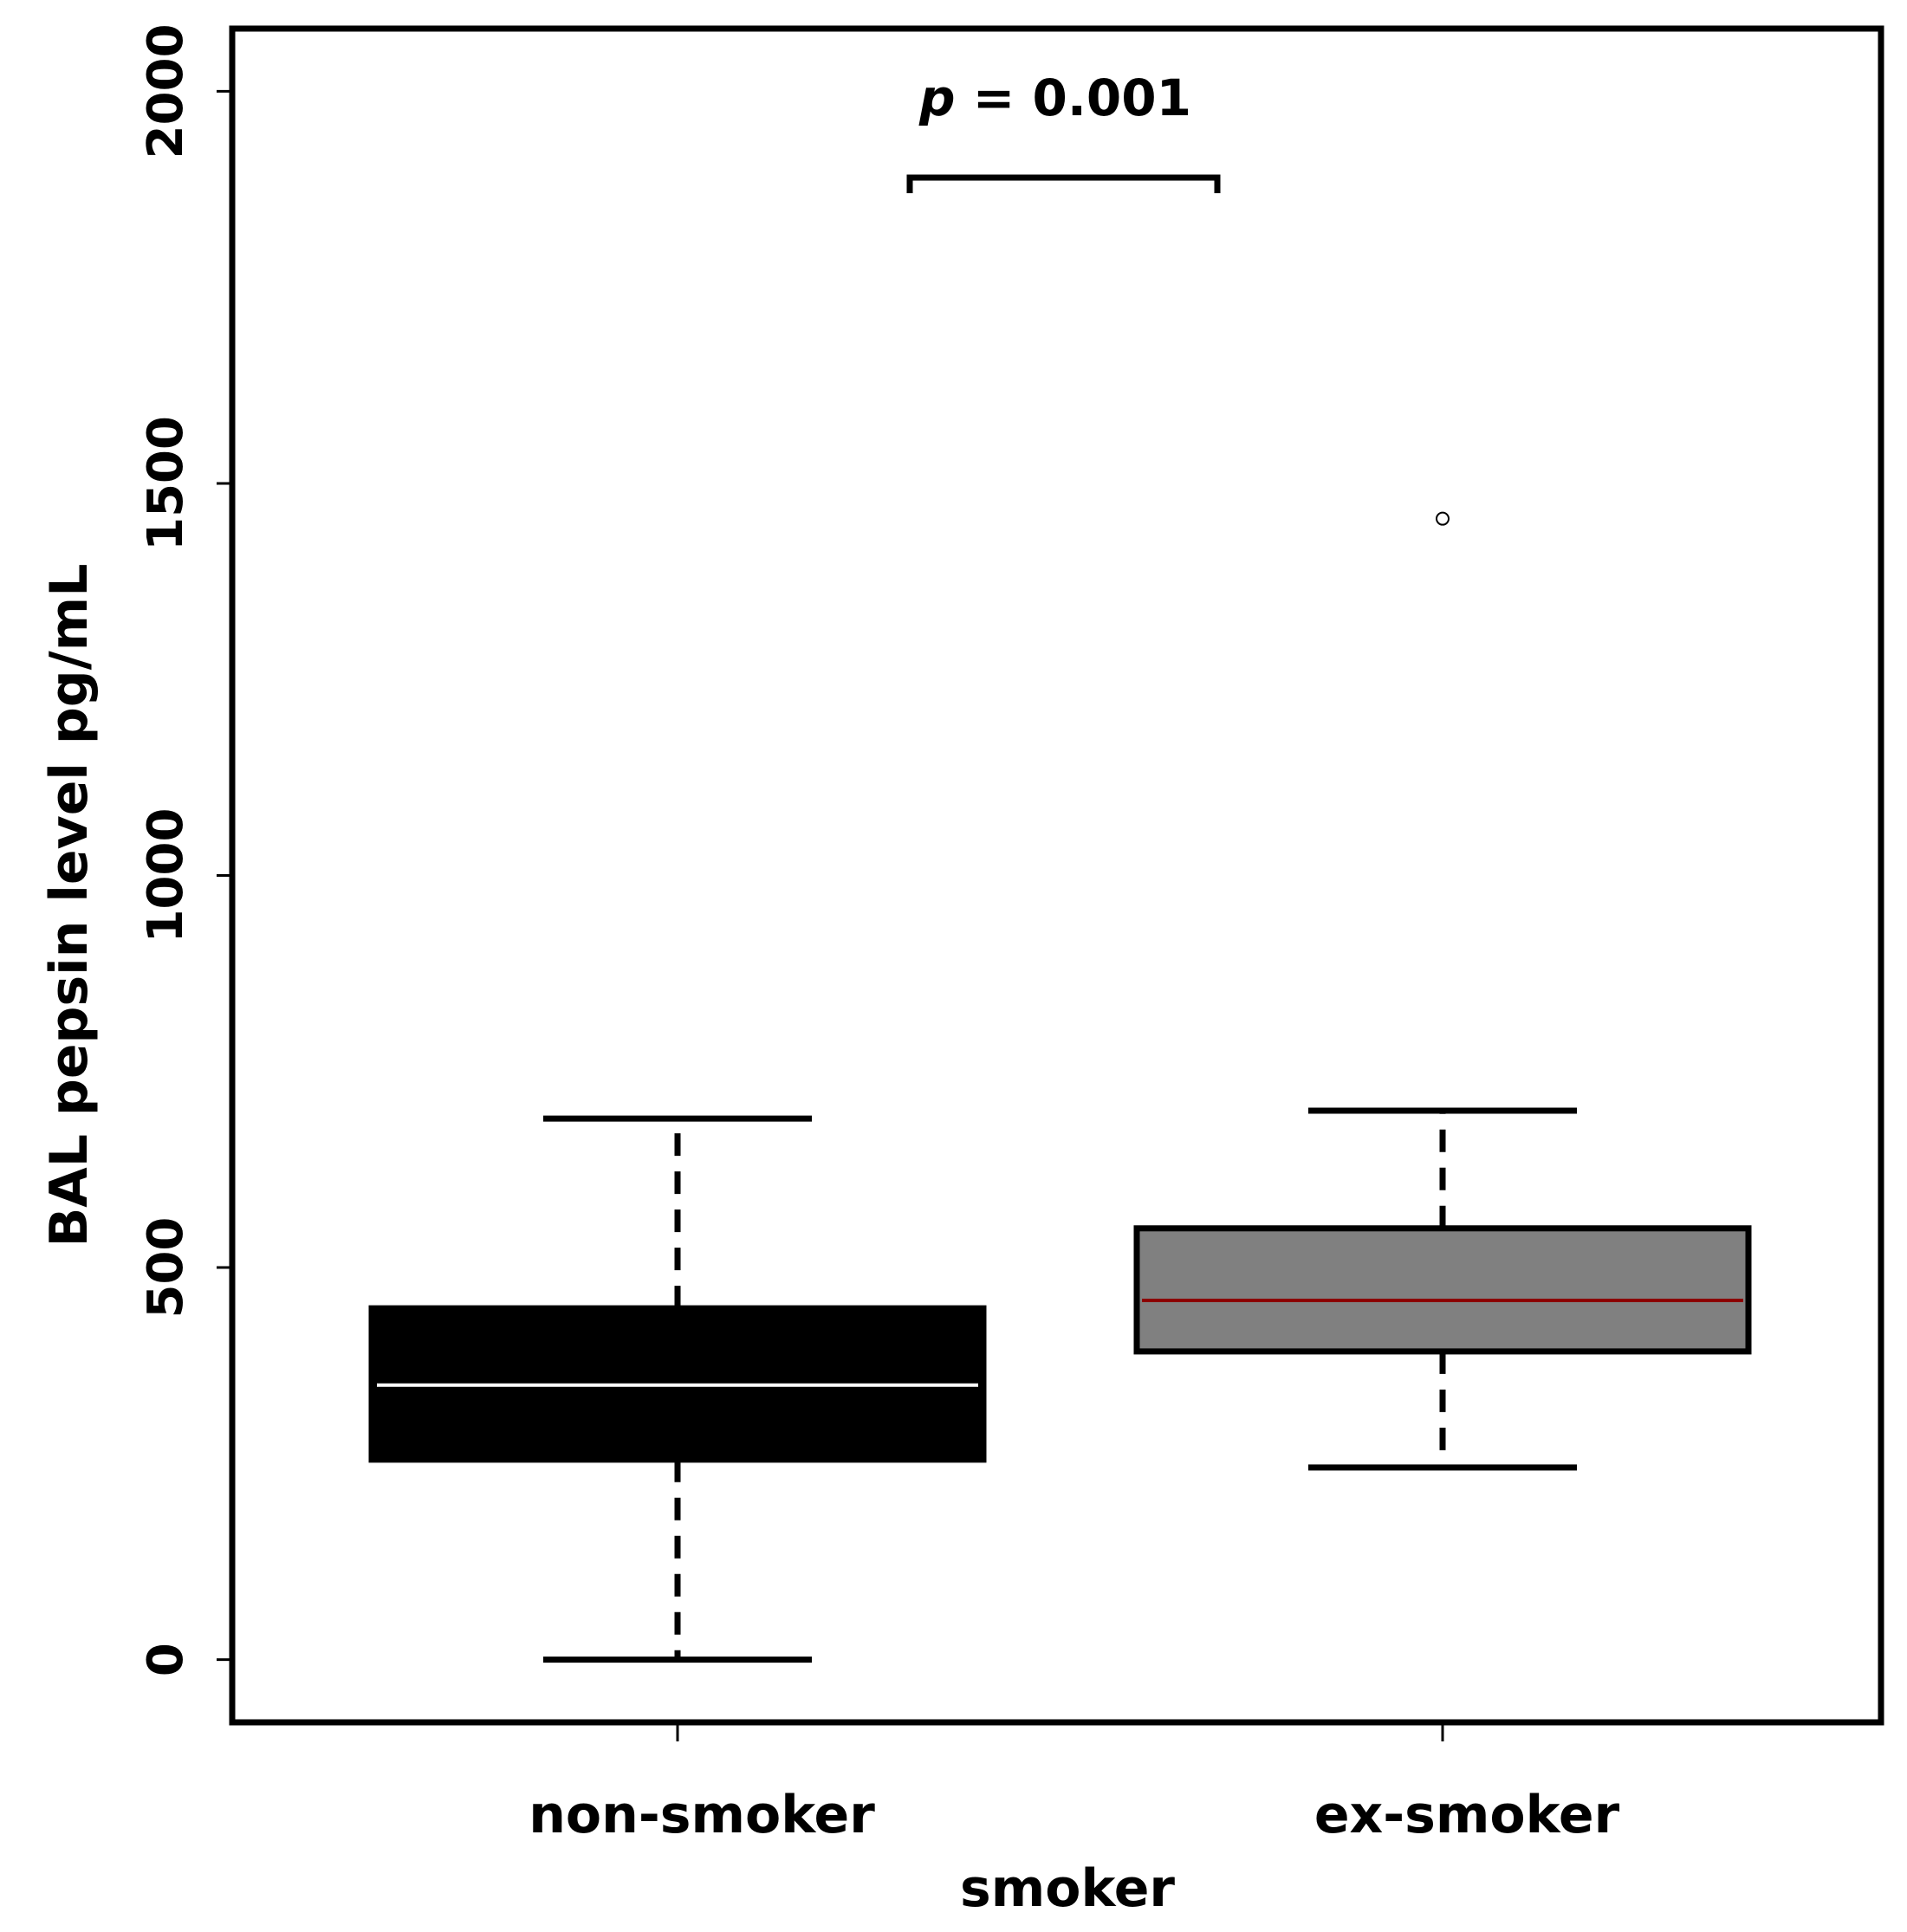  What do you see at coordinates (166, 876) in the screenshot?
I see `y-tick-label-2: 1000` at bounding box center [166, 876].